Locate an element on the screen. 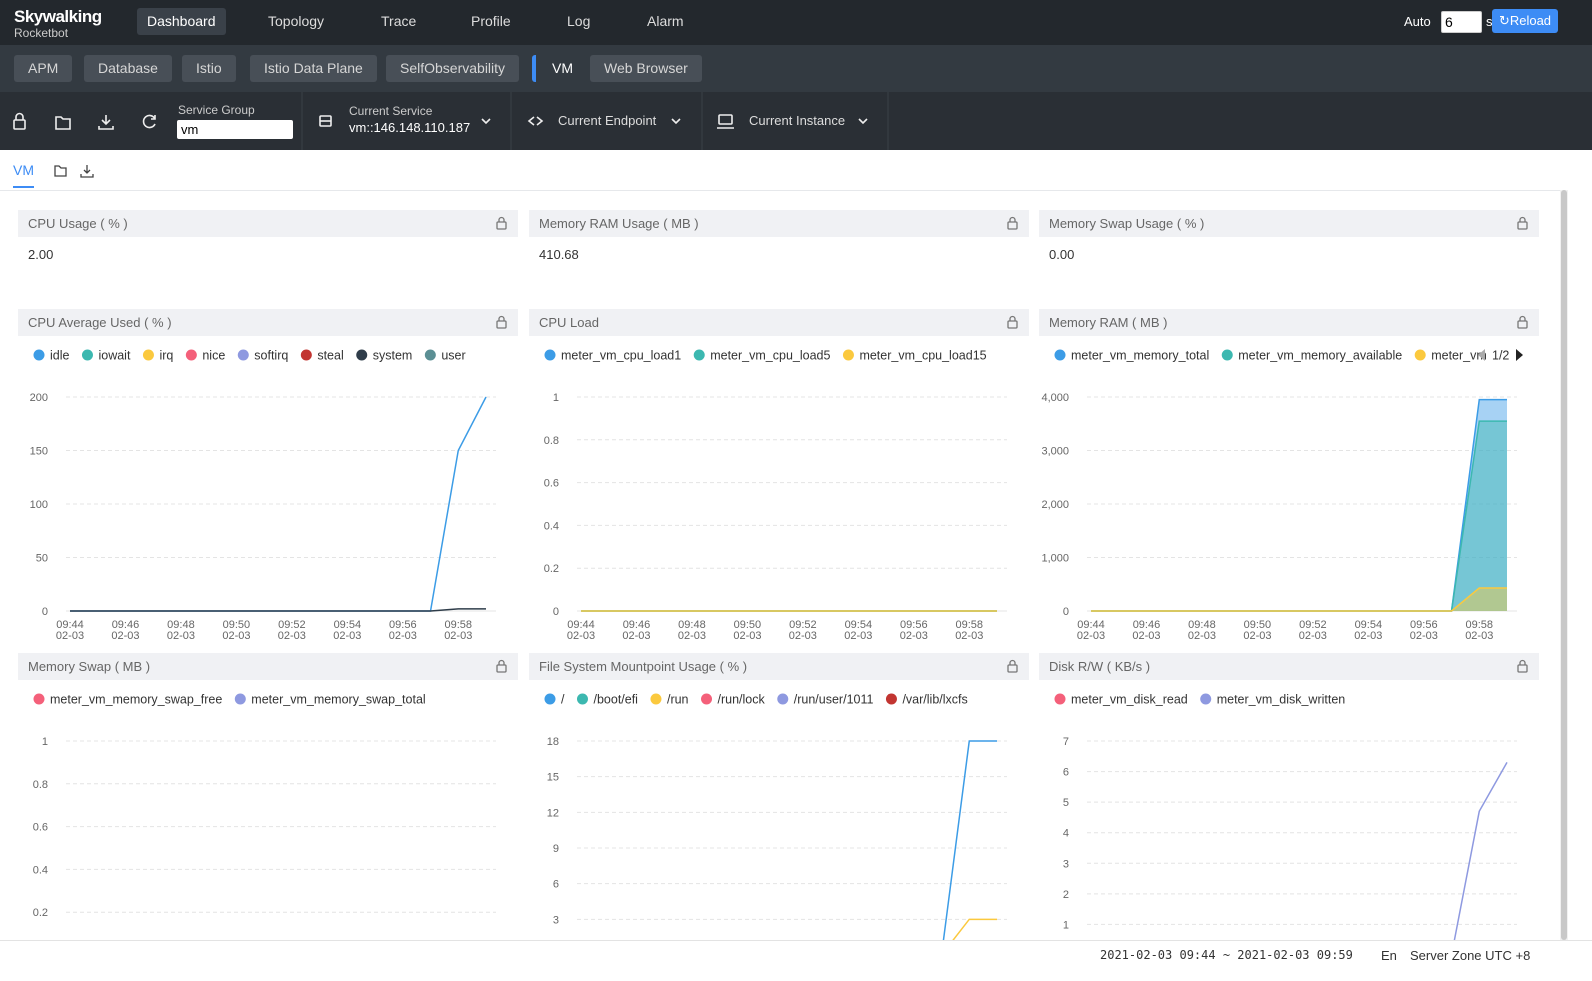 Image resolution: width=1592 pixels, height=981 pixels. current-service: vm::146.148.110.187 is located at coordinates (410, 127).